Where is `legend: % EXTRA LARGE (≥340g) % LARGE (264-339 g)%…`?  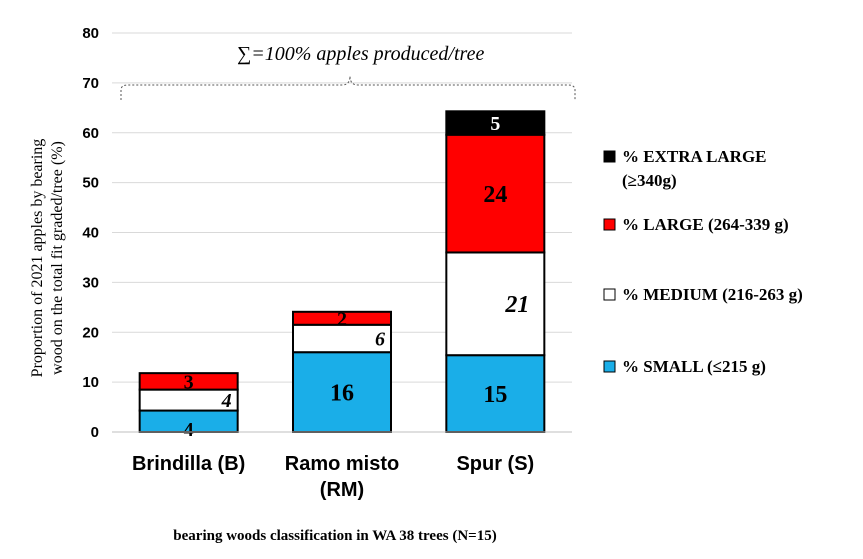 legend: % EXTRA LARGE (≥340g) % LARGE (264-339 g)%… is located at coordinates (703, 261).